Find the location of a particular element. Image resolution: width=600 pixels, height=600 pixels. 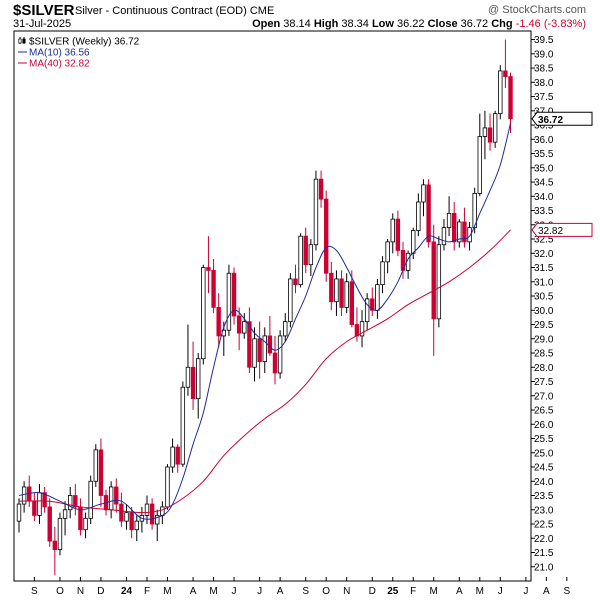

close-value: 36.72 is located at coordinates (474, 24).